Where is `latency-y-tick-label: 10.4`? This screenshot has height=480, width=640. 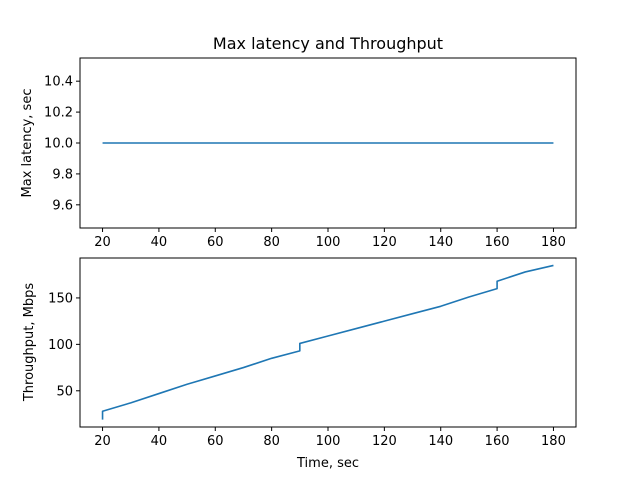 latency-y-tick-label: 10.4 is located at coordinates (58, 82).